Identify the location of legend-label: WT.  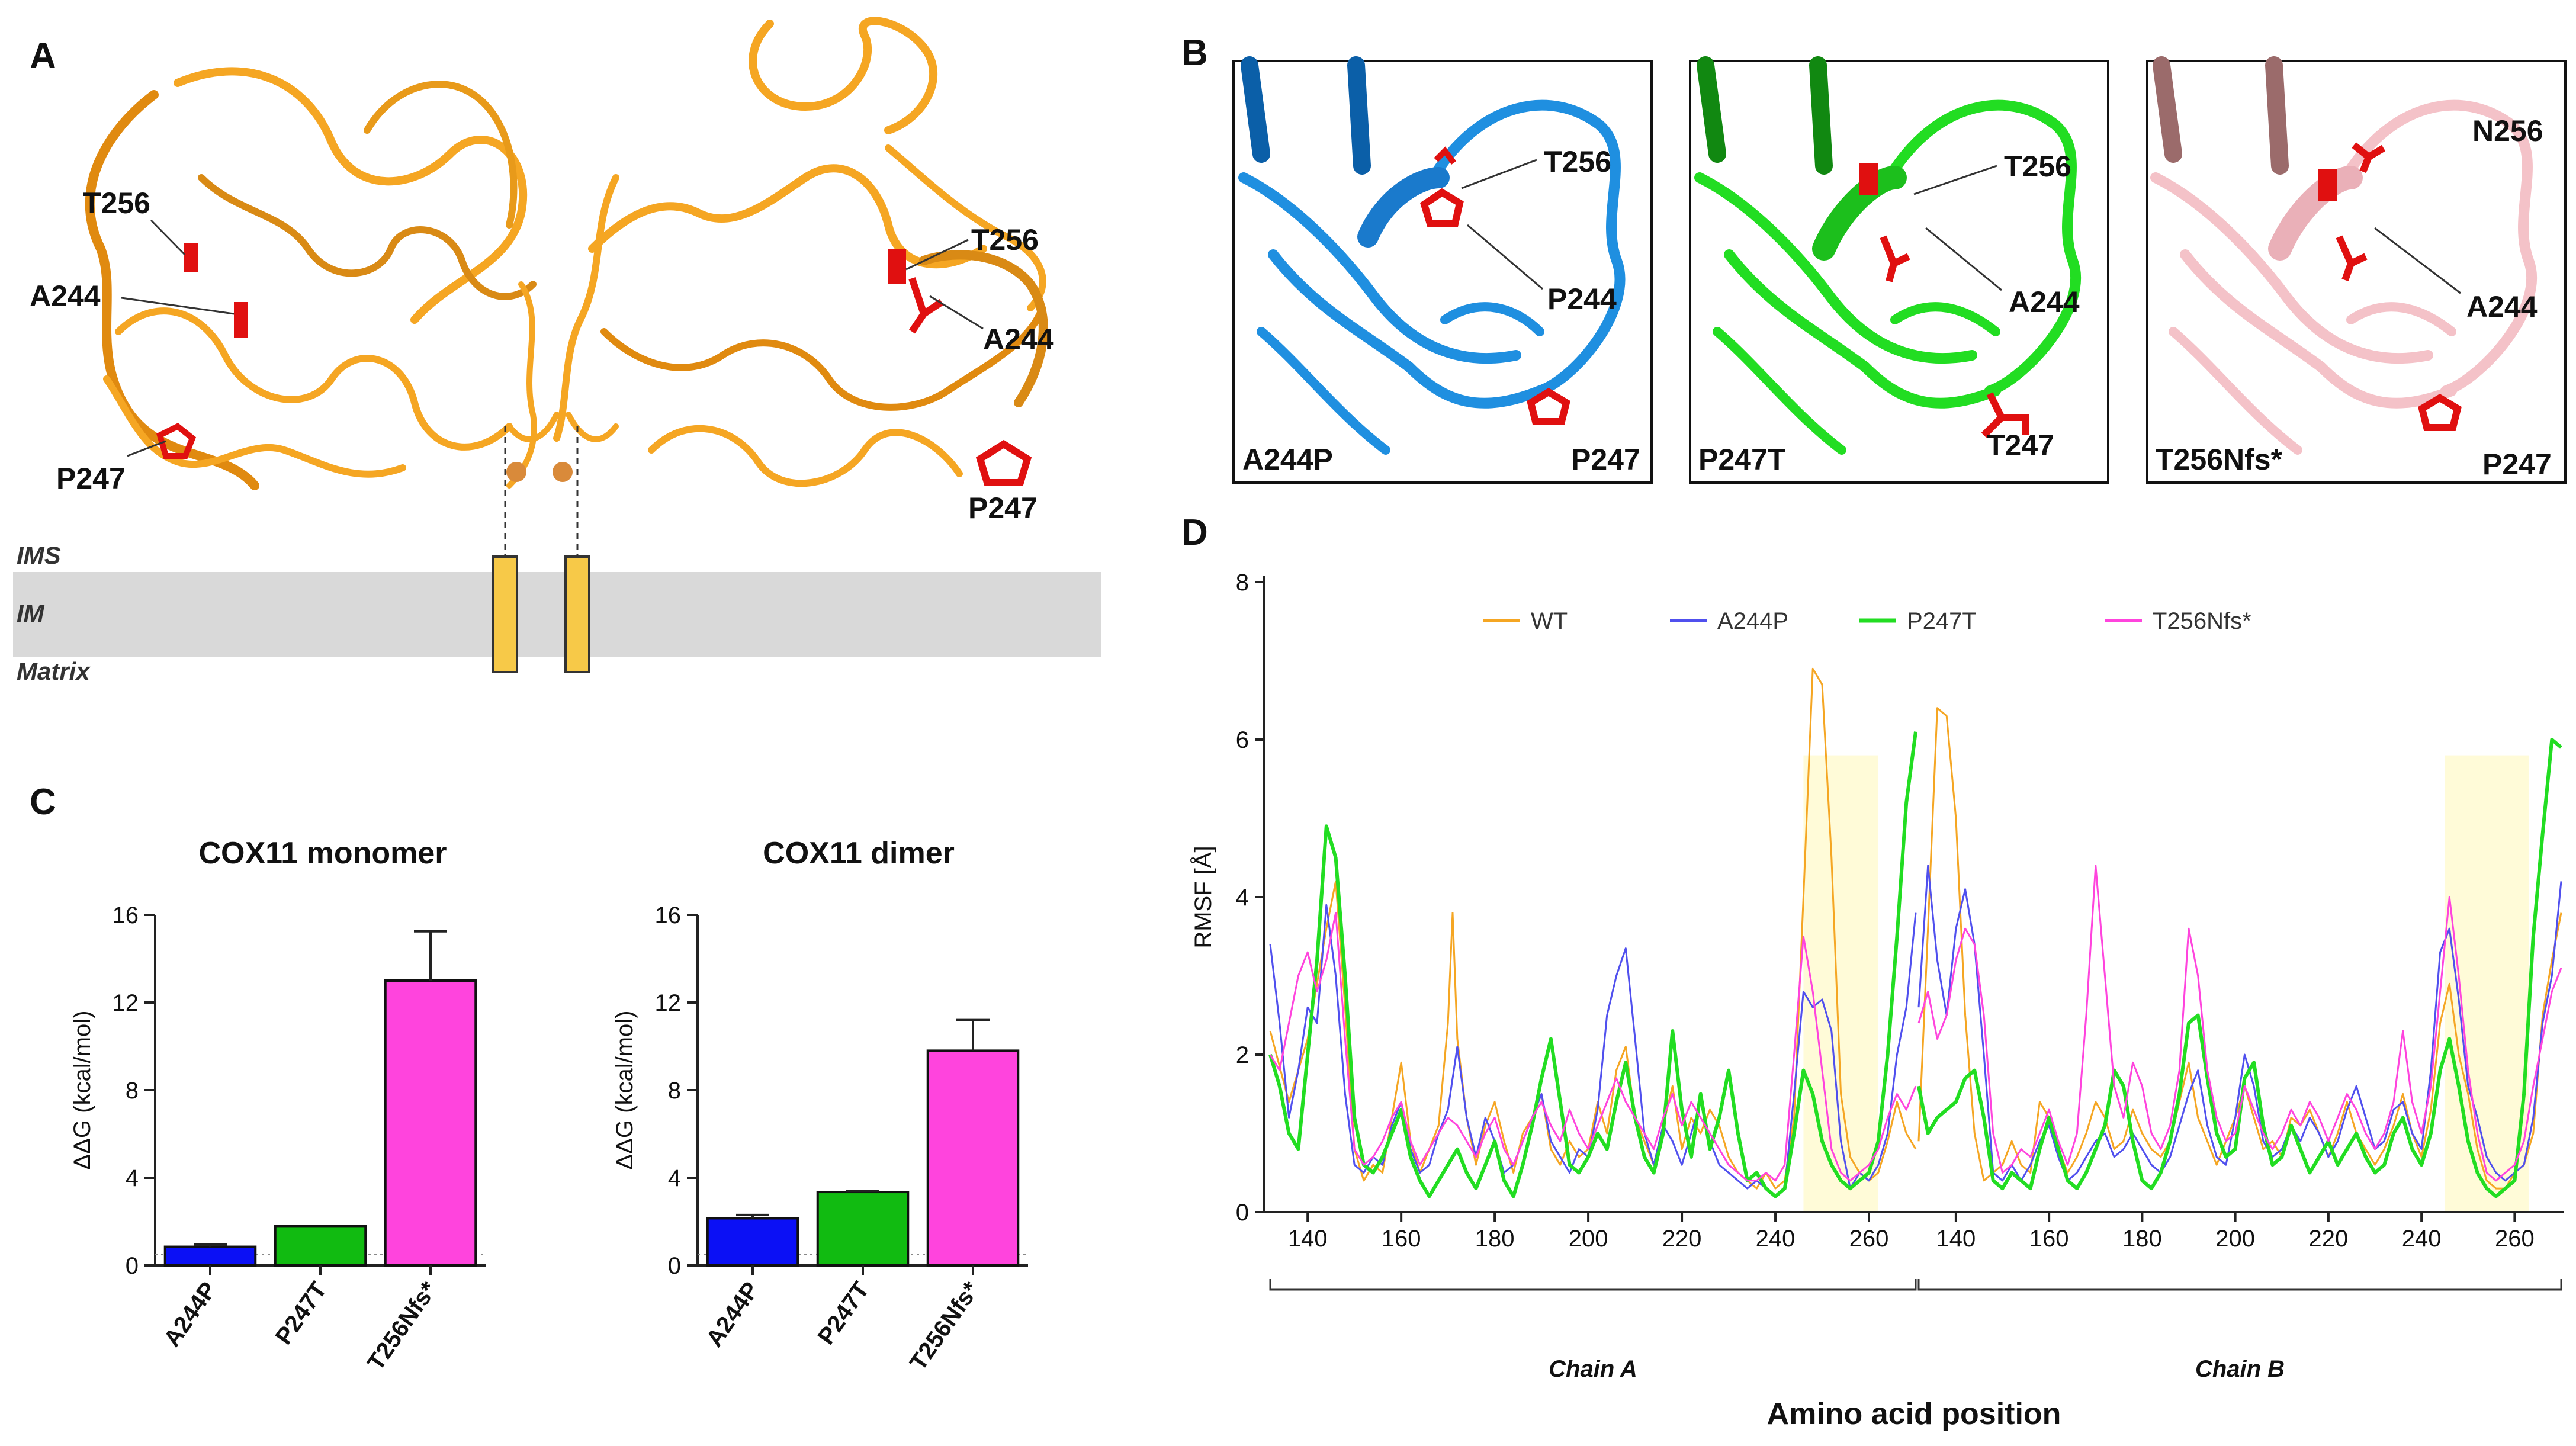
(1549, 621).